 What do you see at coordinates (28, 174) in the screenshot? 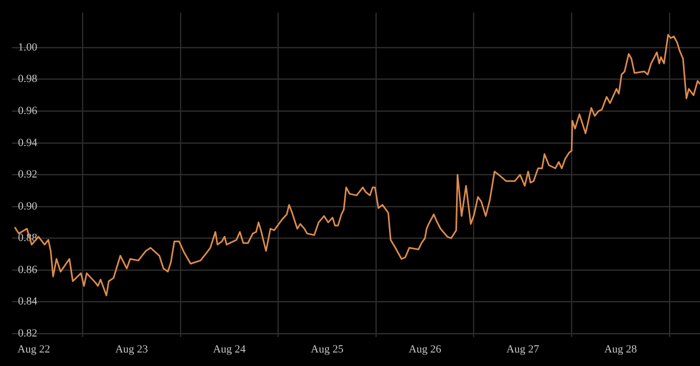
I see `y-tick-label: 0.92` at bounding box center [28, 174].